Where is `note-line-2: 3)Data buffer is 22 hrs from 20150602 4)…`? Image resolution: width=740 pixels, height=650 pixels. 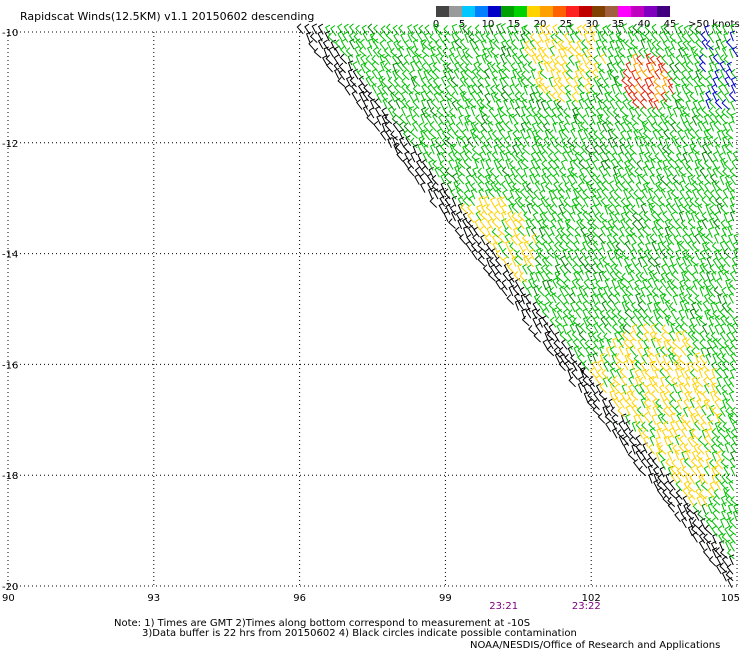
note-line-2: 3)Data buffer is 22 hrs from 20150602 4)… is located at coordinates (359, 633).